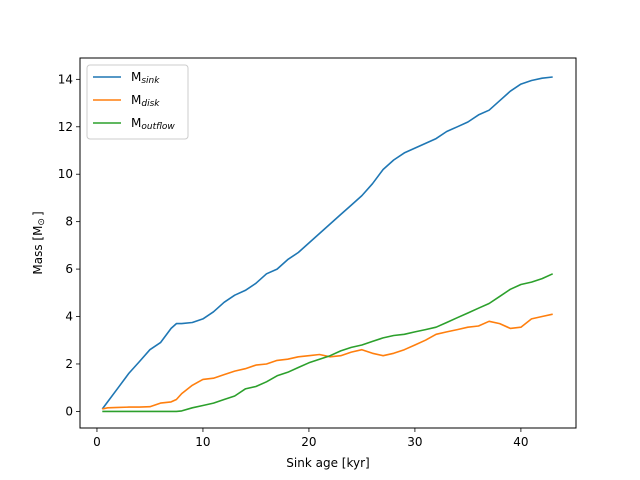  What do you see at coordinates (153, 124) in the screenshot?
I see `legend-label-outflow: Moutflow` at bounding box center [153, 124].